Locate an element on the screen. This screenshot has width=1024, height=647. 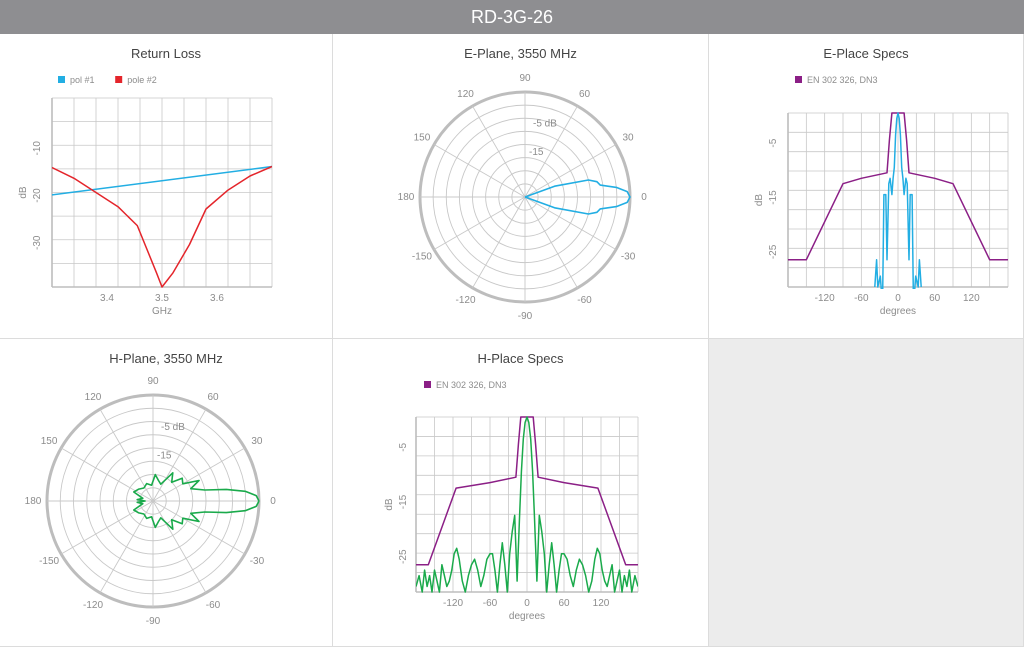
e-plane-title: E-Plane, 3550 MHz is located at coordinates (520, 53).